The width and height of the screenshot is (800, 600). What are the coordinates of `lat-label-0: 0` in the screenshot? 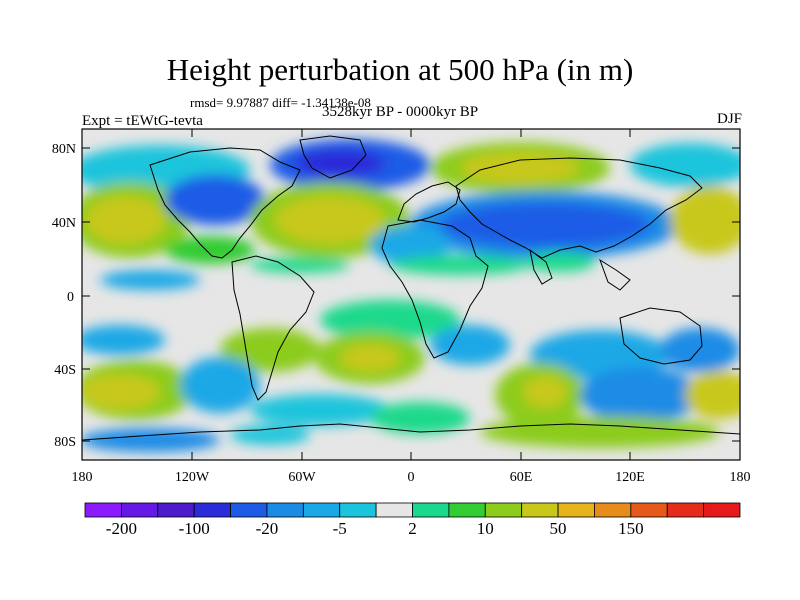 It's located at (70, 297).